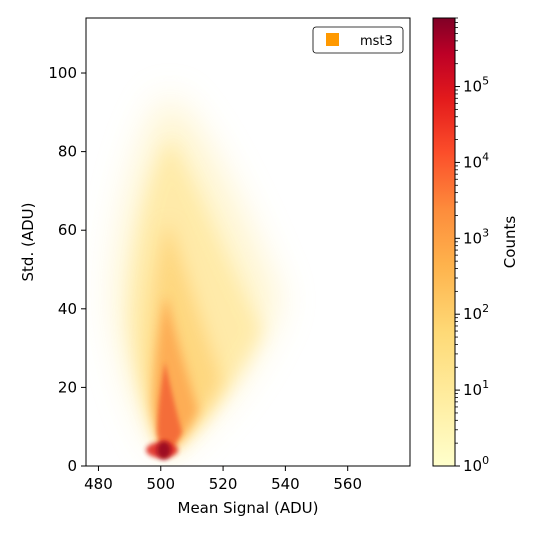 This screenshot has height=534, width=534. I want to click on density-peak, so click(163, 450).